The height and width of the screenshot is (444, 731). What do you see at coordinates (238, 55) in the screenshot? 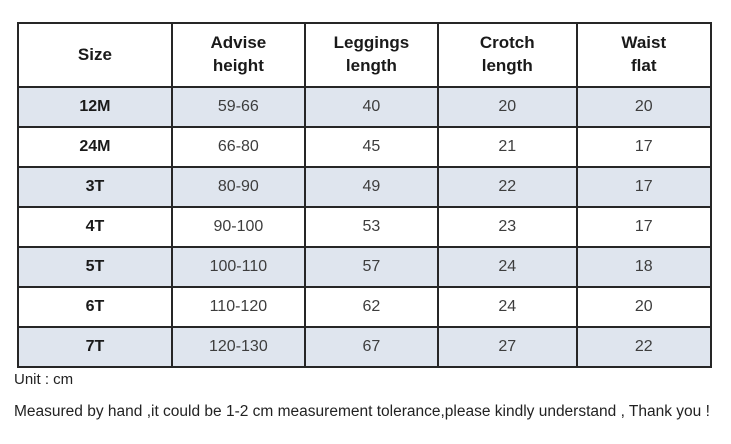
I see `column-header-advise-height: Advise height` at bounding box center [238, 55].